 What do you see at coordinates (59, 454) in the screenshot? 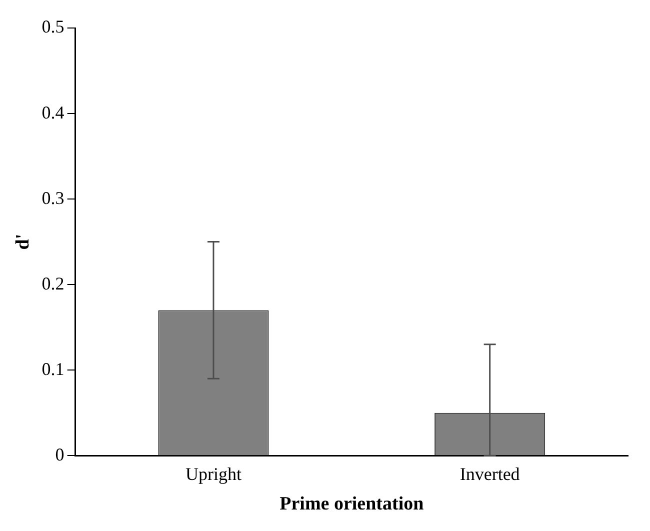
I see `y-tick-label: 0` at bounding box center [59, 454].